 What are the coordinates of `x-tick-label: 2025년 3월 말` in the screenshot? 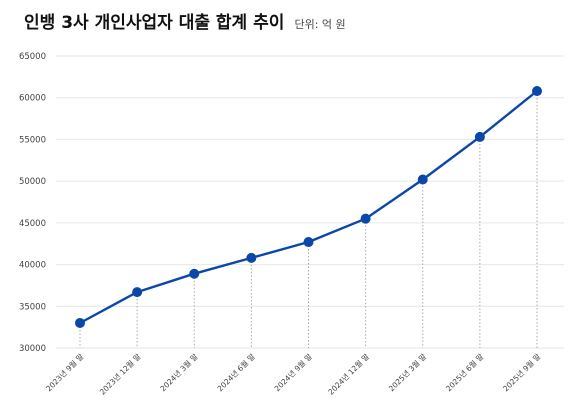 It's located at (407, 372).